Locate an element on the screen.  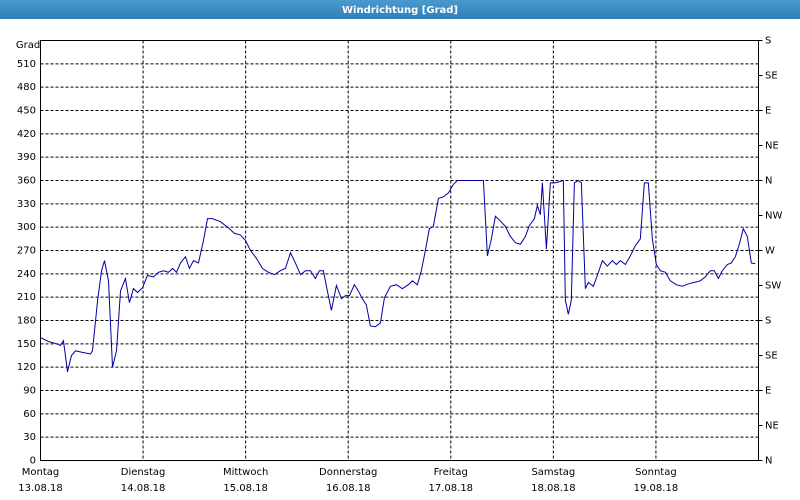
y-tick-label: 150 is located at coordinates (26, 344).